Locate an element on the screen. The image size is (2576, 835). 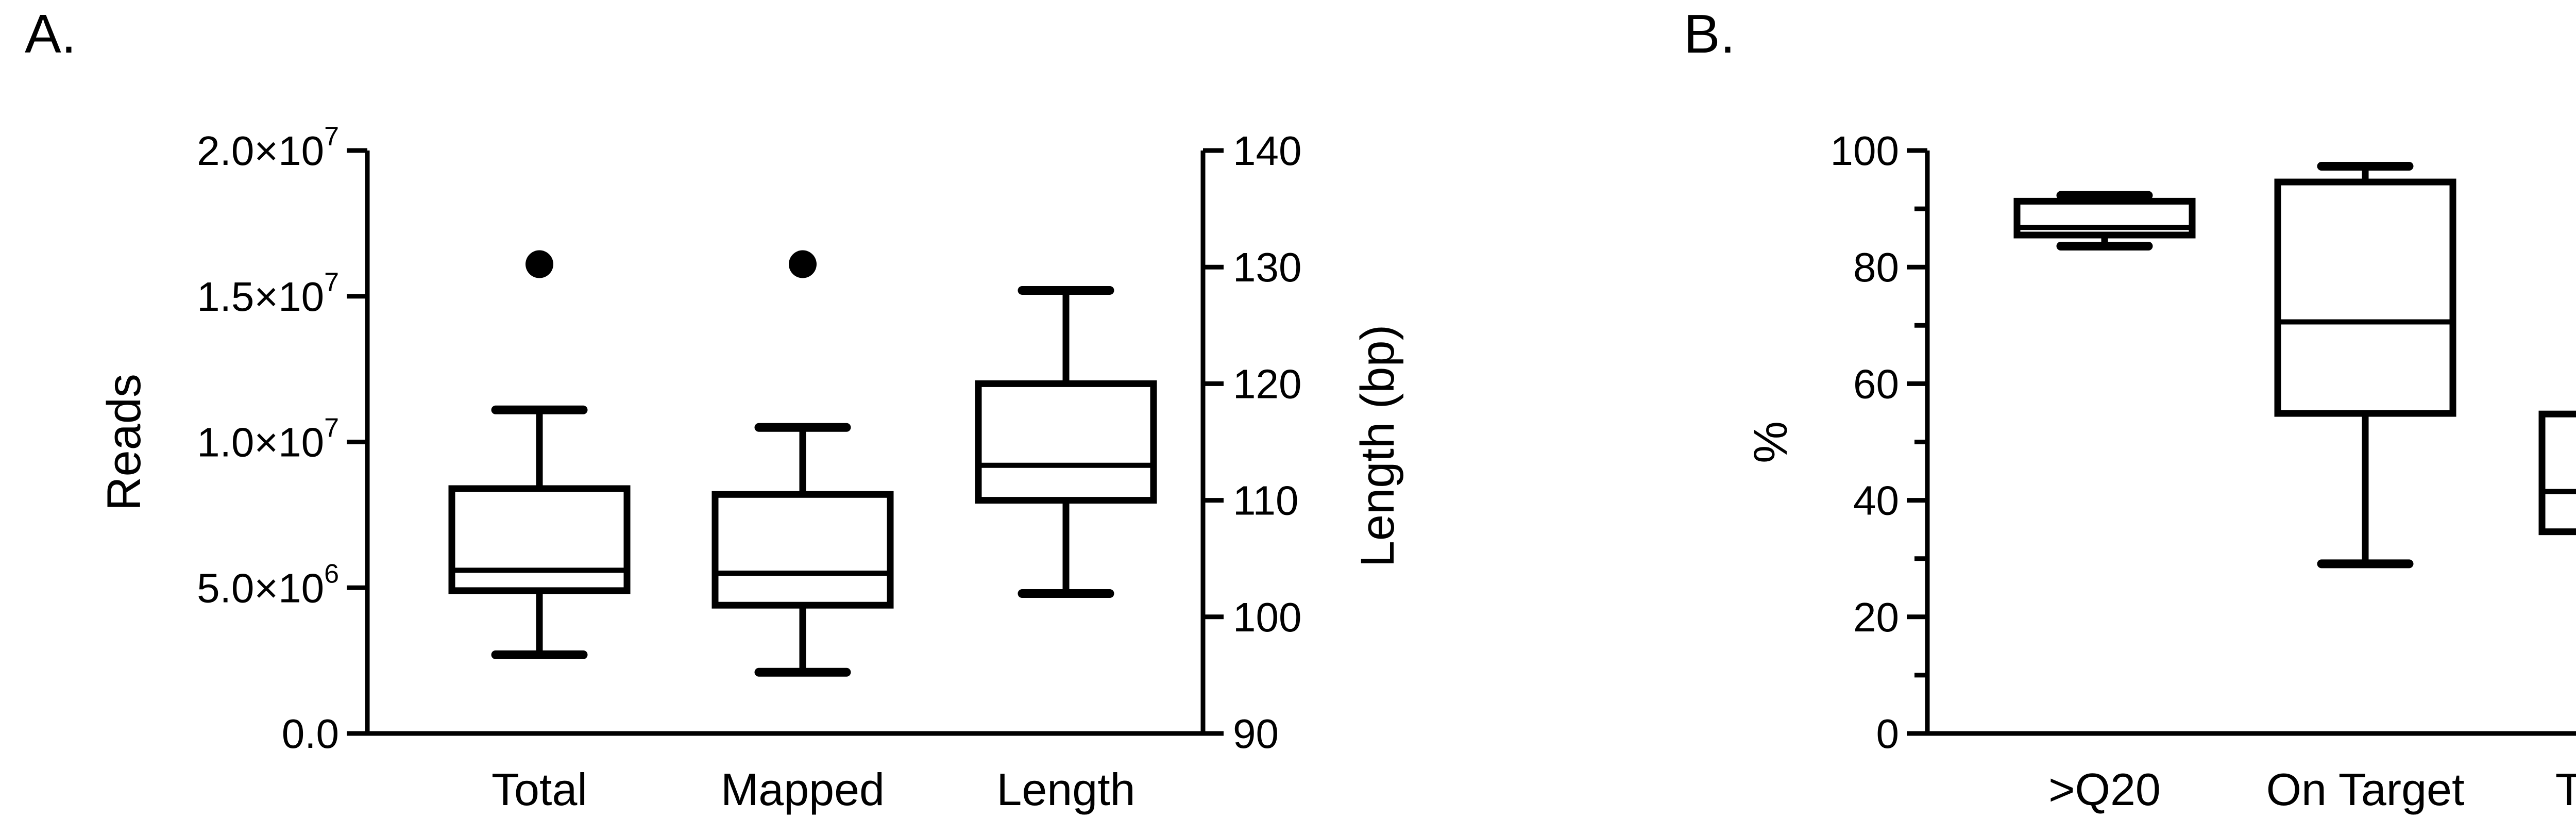
panel-a-y-tick-label: 5.0×10⁶ is located at coordinates (268, 585).